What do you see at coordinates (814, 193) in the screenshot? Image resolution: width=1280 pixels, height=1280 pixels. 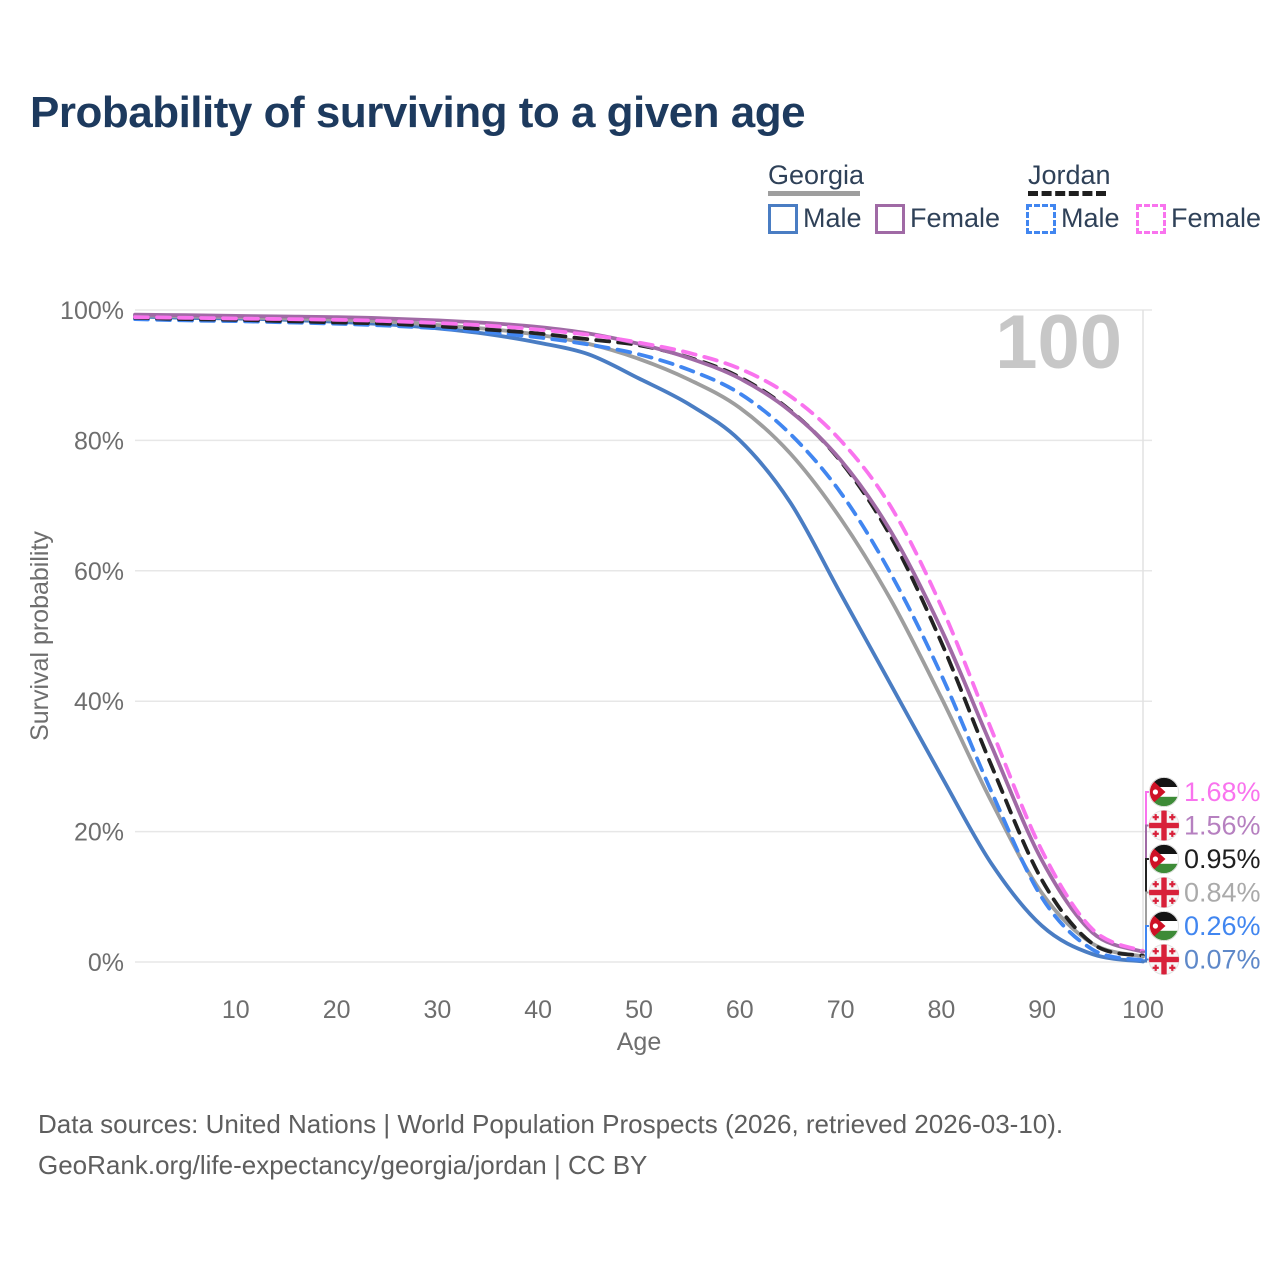 I see `legend-georgia-underline` at bounding box center [814, 193].